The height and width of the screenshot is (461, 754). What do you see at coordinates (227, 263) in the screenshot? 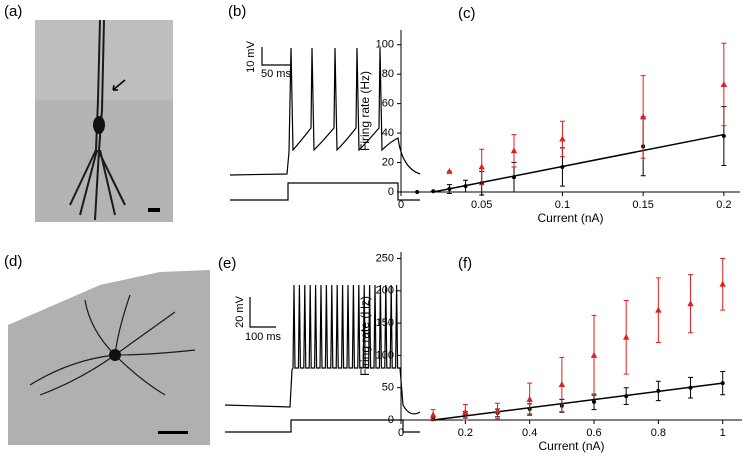
I see `panel-label: (e)` at bounding box center [227, 263].